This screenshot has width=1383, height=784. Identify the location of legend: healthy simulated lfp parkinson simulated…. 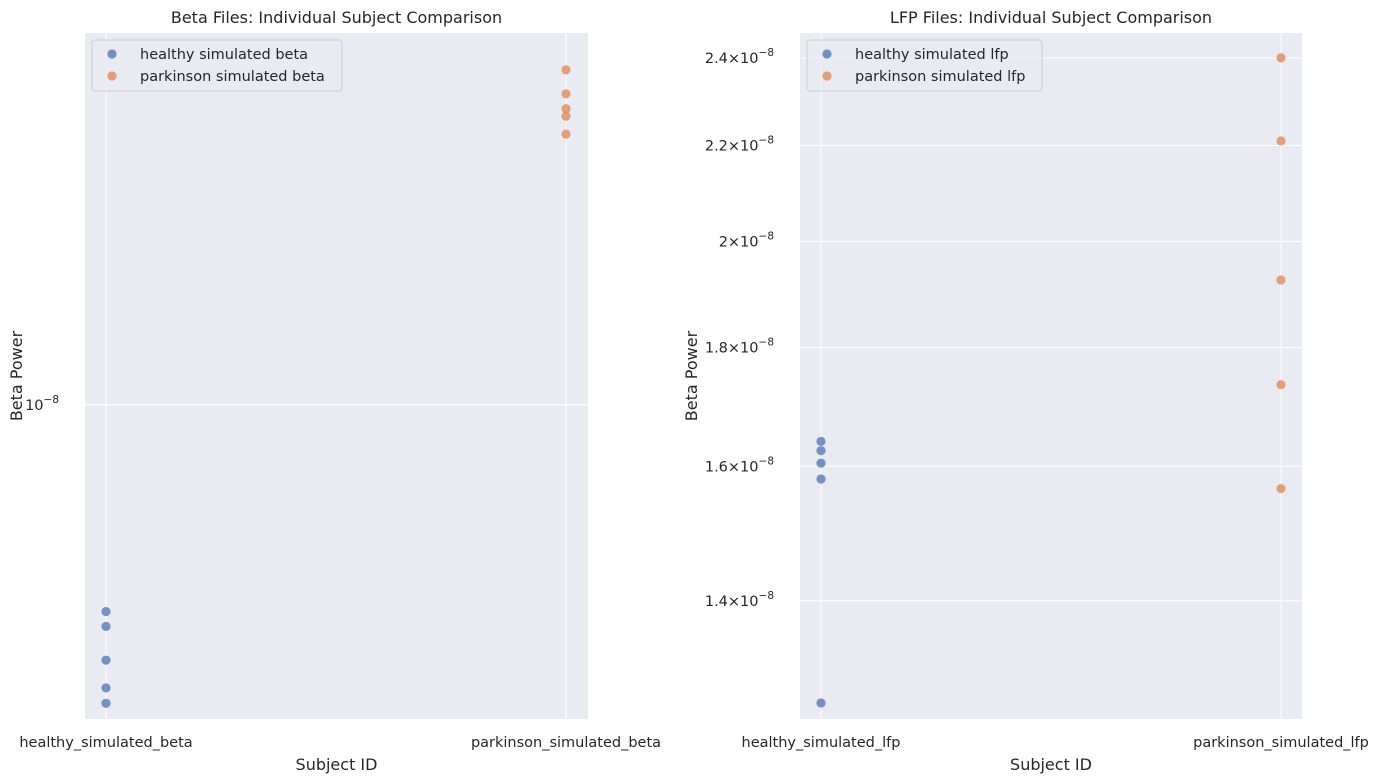
(924, 65).